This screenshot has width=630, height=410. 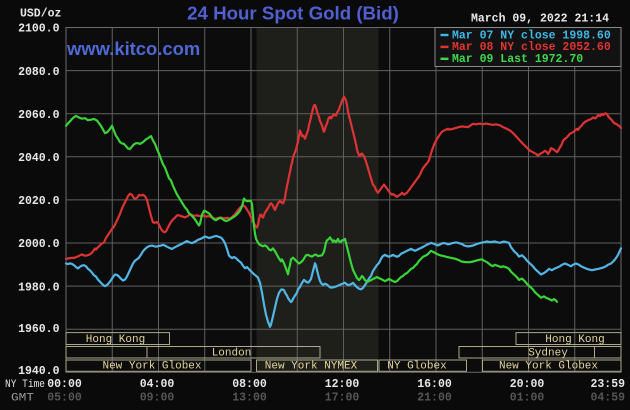 I want to click on svg-text: Mar 08 NY close 2052.60, so click(x=531, y=47).